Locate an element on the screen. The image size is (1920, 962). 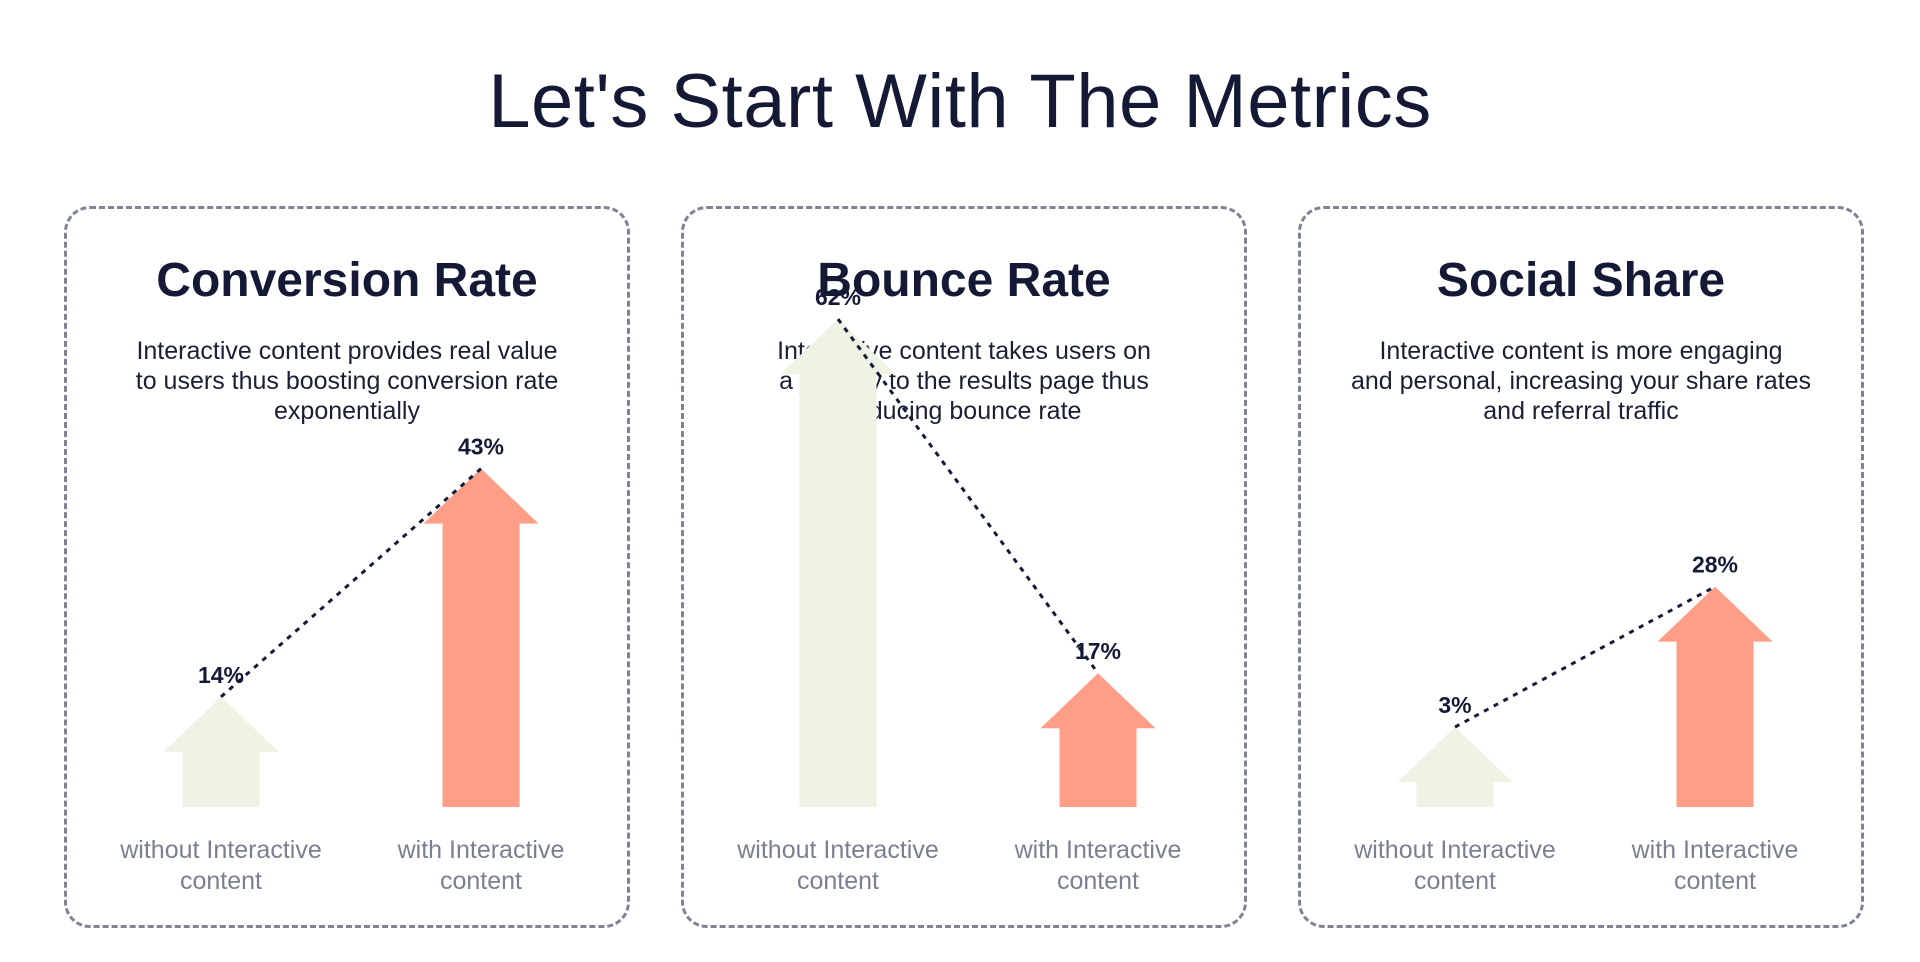
description-line: to users thus boosting conversion rate is located at coordinates (347, 381).